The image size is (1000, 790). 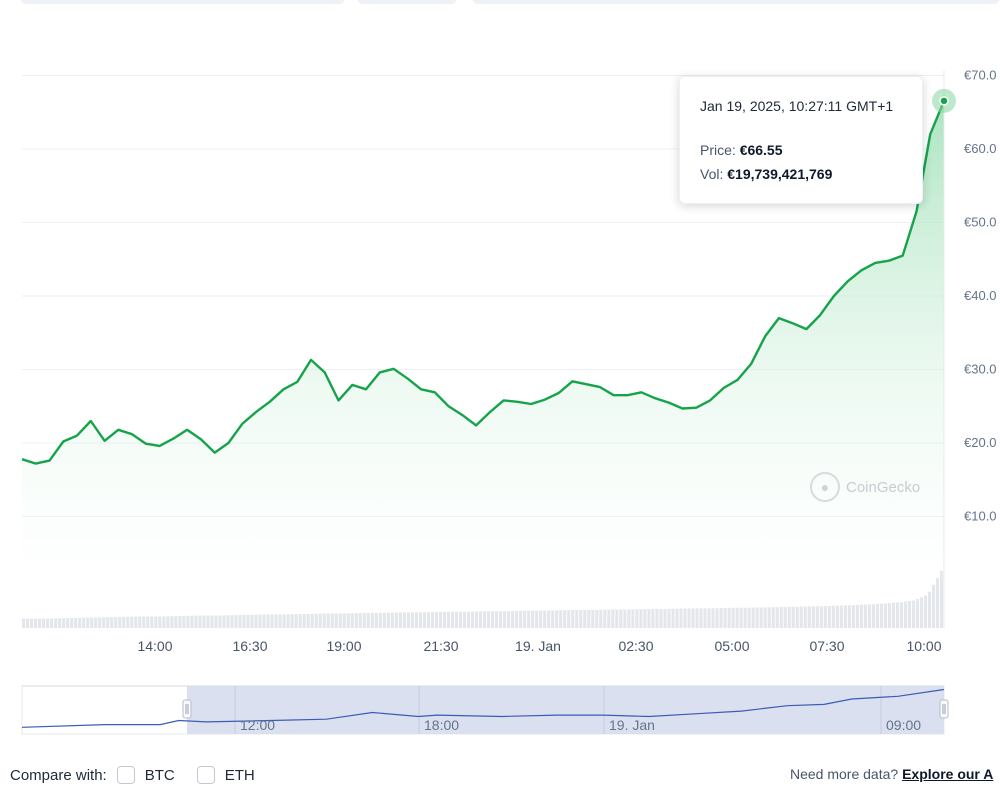 I want to click on coingecko-logo-icon: ●, so click(x=825, y=487).